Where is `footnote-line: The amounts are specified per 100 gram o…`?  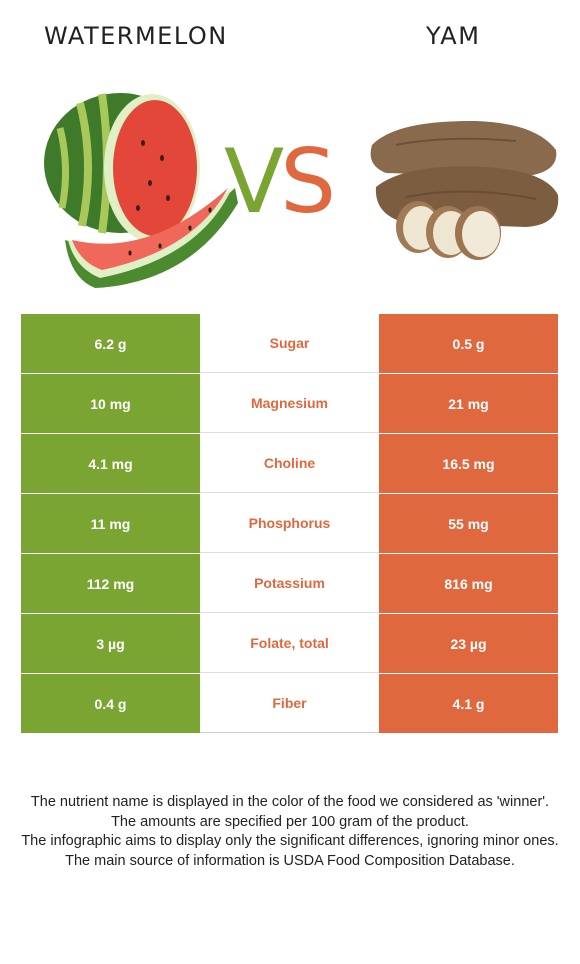
footnote-line: The amounts are specified per 100 gram o… is located at coordinates (290, 821).